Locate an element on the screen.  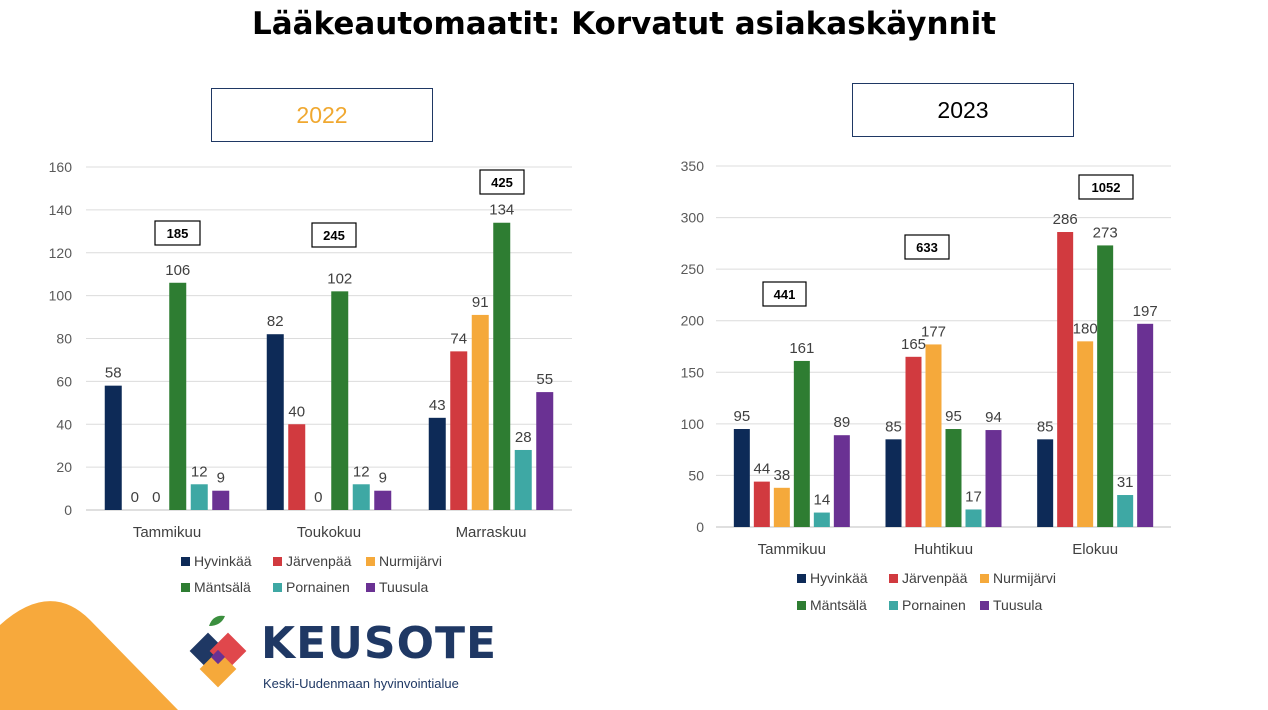
total-label: 425 is located at coordinates (502, 182).